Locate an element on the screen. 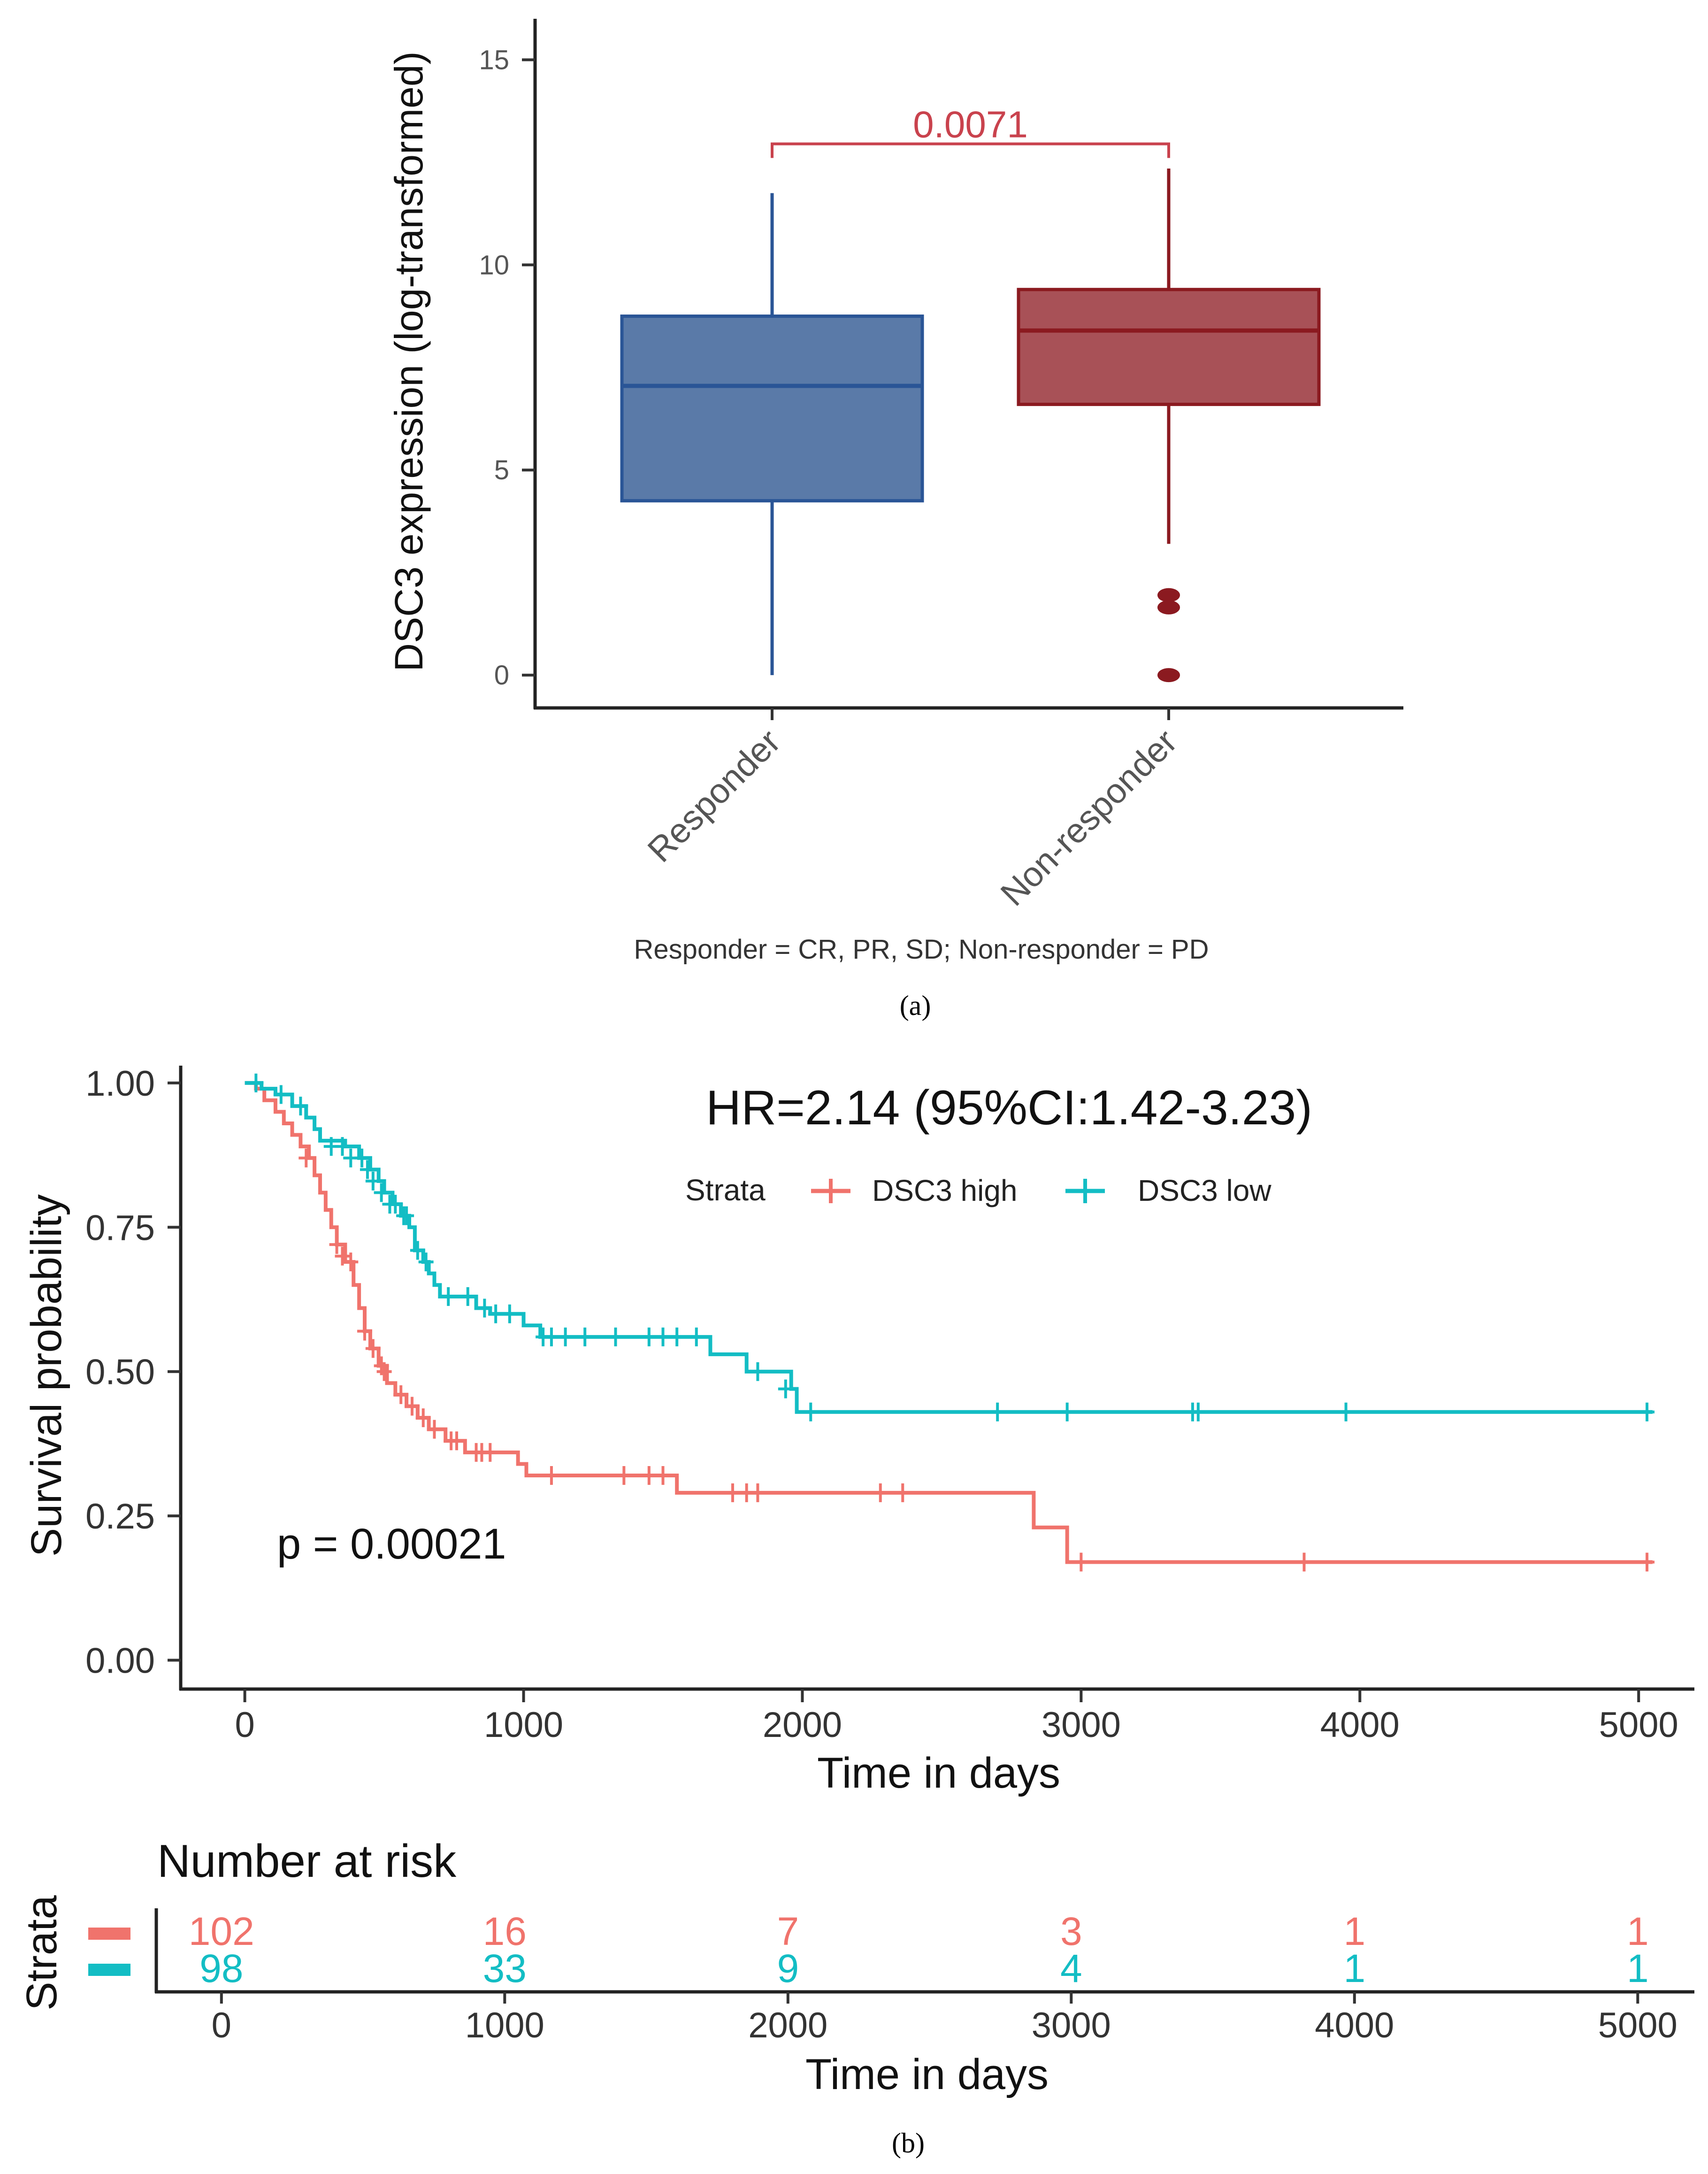 This screenshot has width=1708, height=2174. km-x-tick-label-1000: 1000 is located at coordinates (523, 1725).